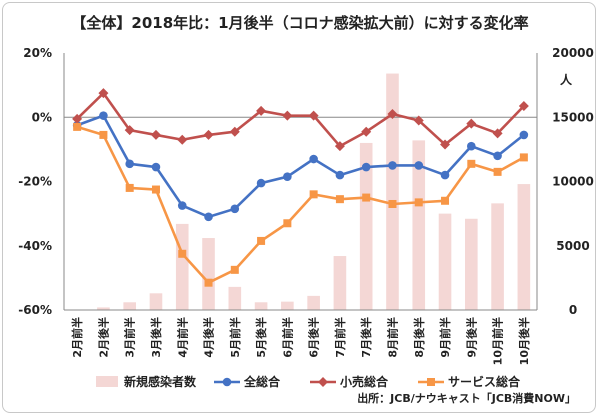 The width and height of the screenshot is (600, 417). Describe the element at coordinates (364, 381) in the screenshot. I see `legend-label-3: 小売総合` at that location.